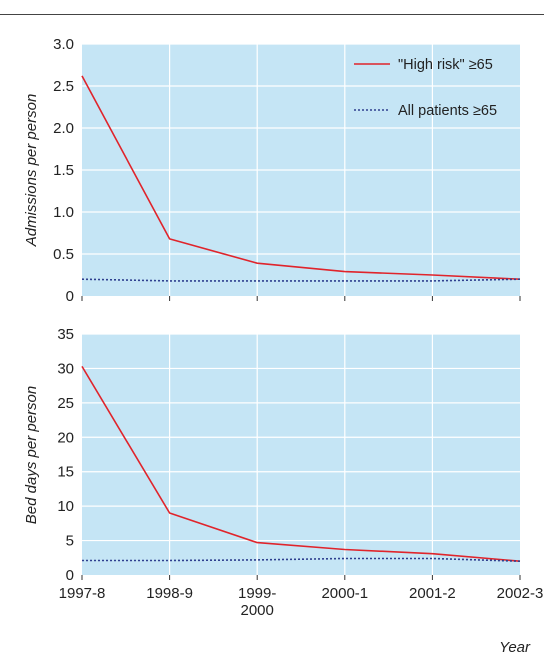 Image resolution: width=544 pixels, height=664 pixels. I want to click on panel1-y-tick-label: 1.5, so click(63, 170).